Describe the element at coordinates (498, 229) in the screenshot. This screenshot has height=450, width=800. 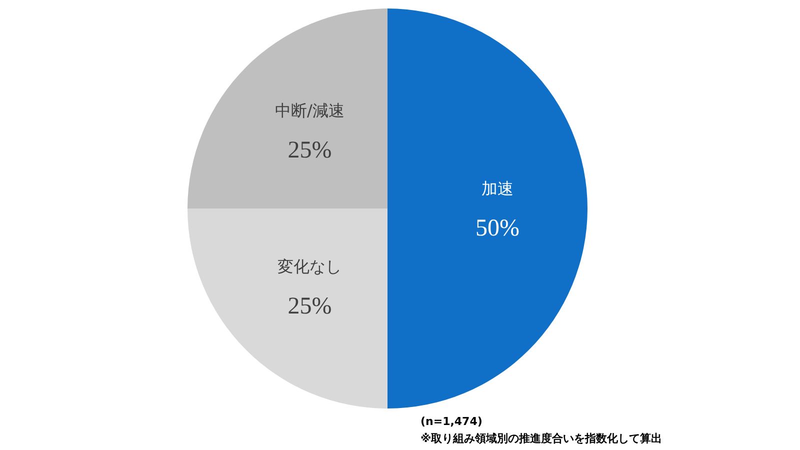
I see `data-label: 50%` at that location.